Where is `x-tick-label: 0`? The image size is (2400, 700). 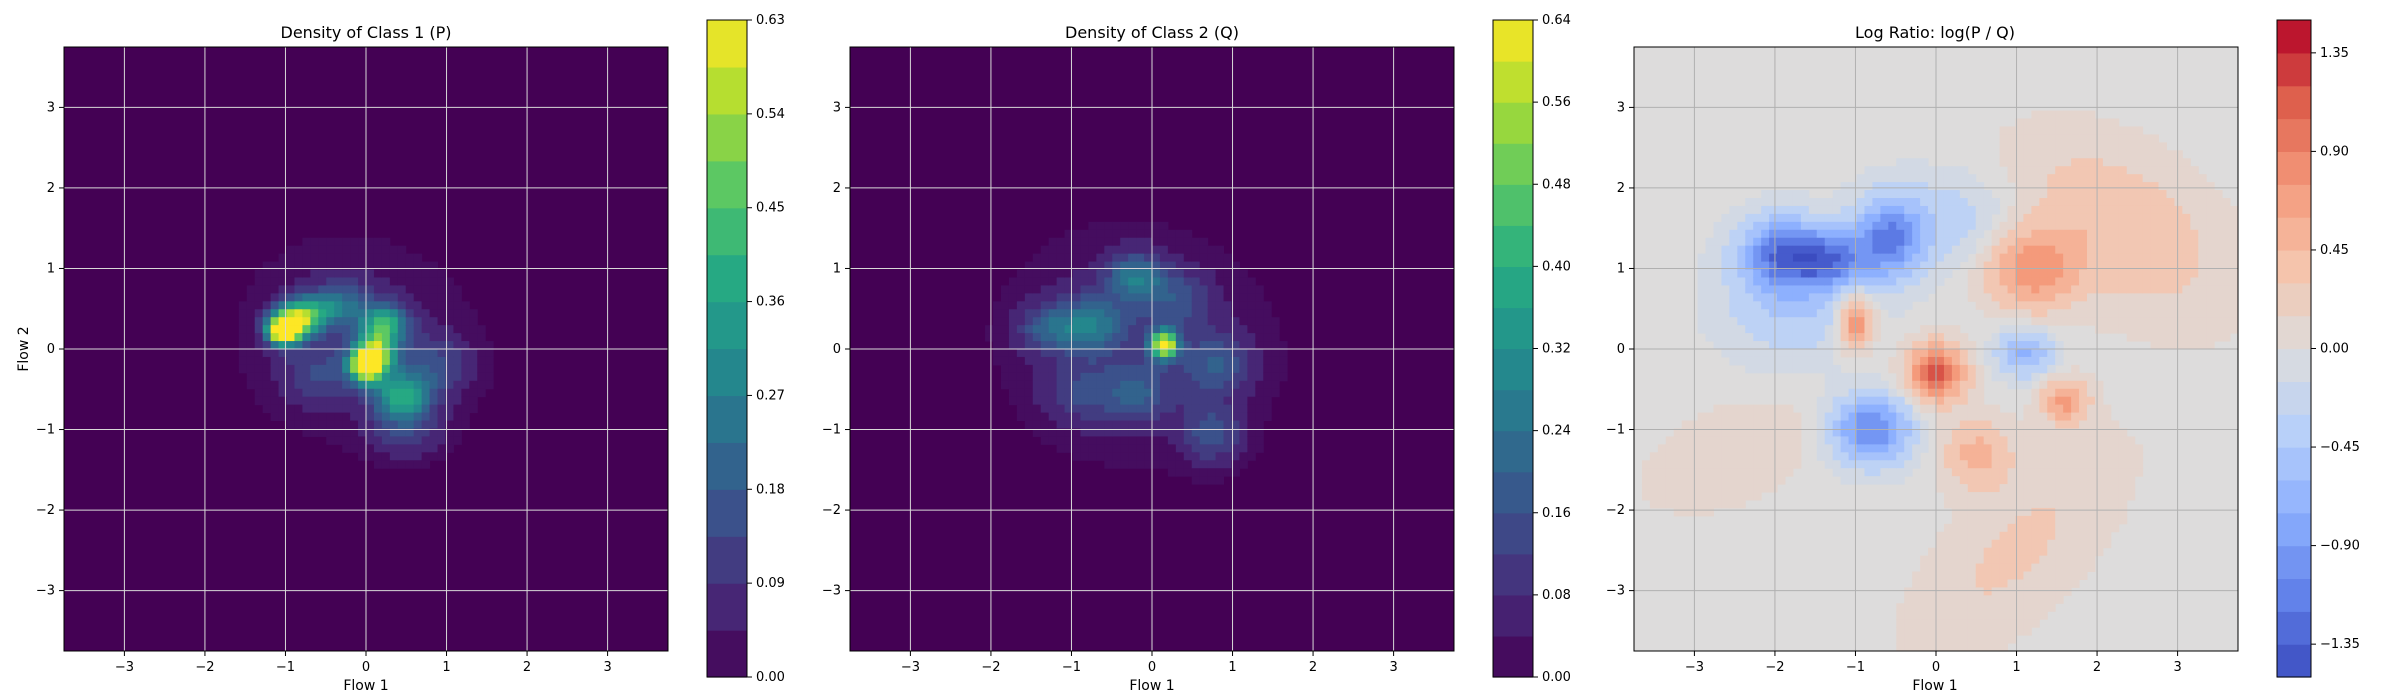 x-tick-label: 0 is located at coordinates (1936, 667).